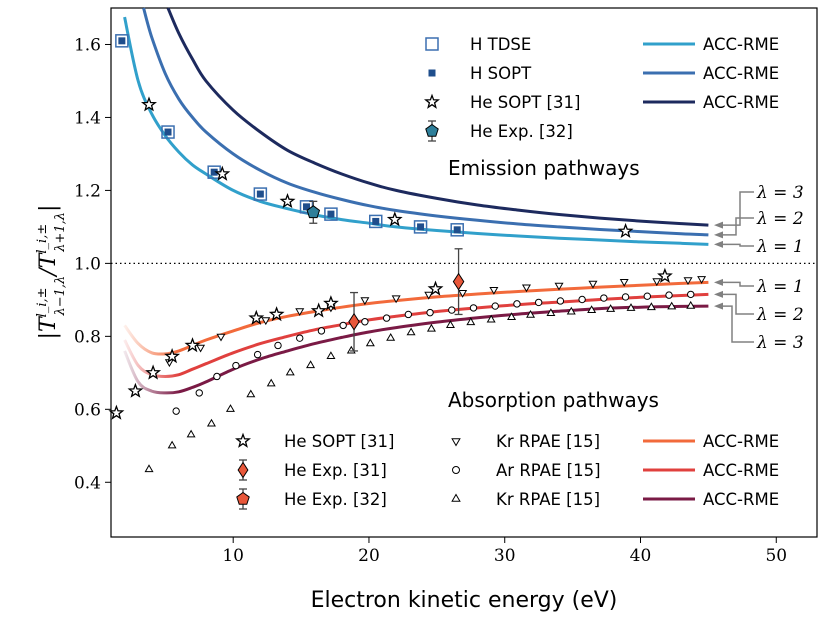 This screenshot has width=831, height=629. Describe the element at coordinates (780, 343) in the screenshot. I see `absorption-lambda-label: λ = 3` at that location.